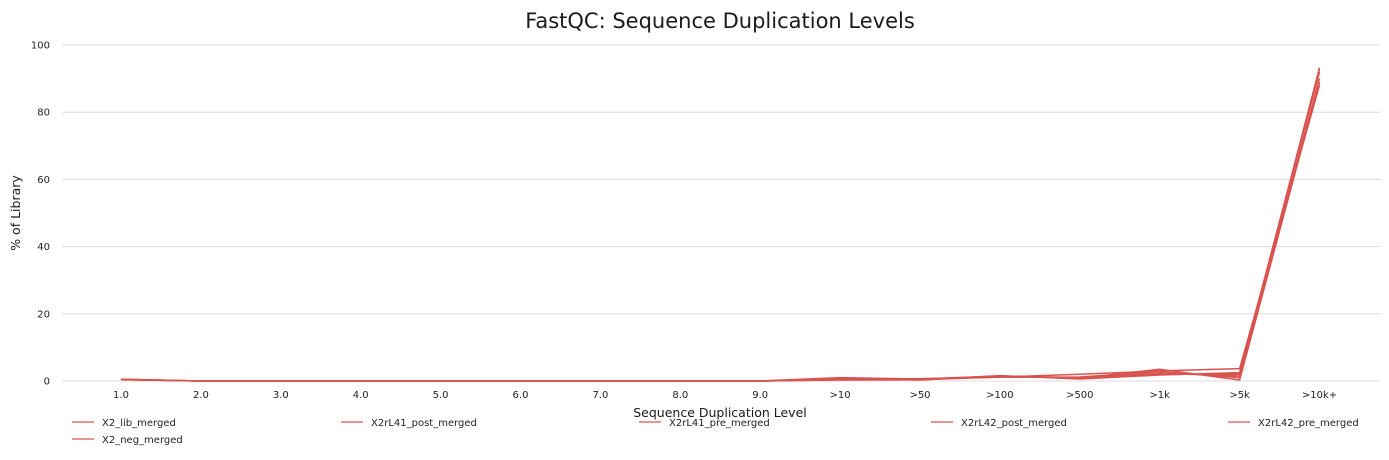 Image resolution: width=1389 pixels, height=460 pixels. Describe the element at coordinates (720, 21) in the screenshot. I see `chart-title: FastQC: Sequence Duplication Levels` at that location.